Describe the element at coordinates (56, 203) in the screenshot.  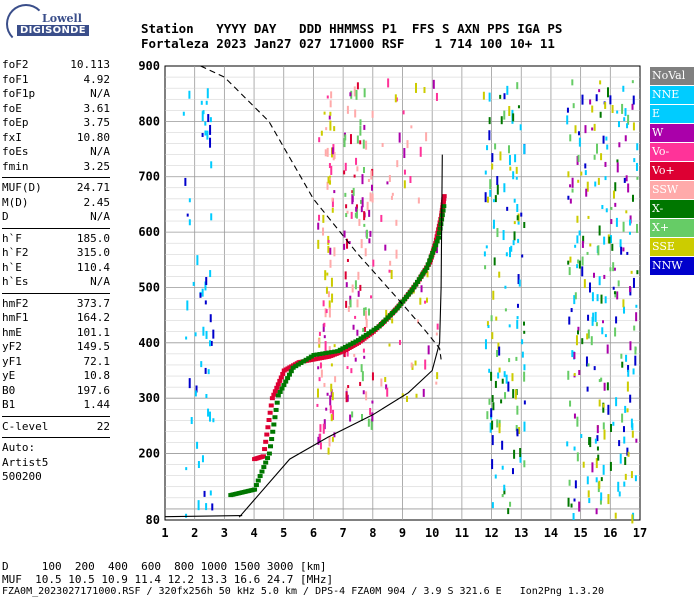
I see `param-row: M(D) 2.45` at that location.